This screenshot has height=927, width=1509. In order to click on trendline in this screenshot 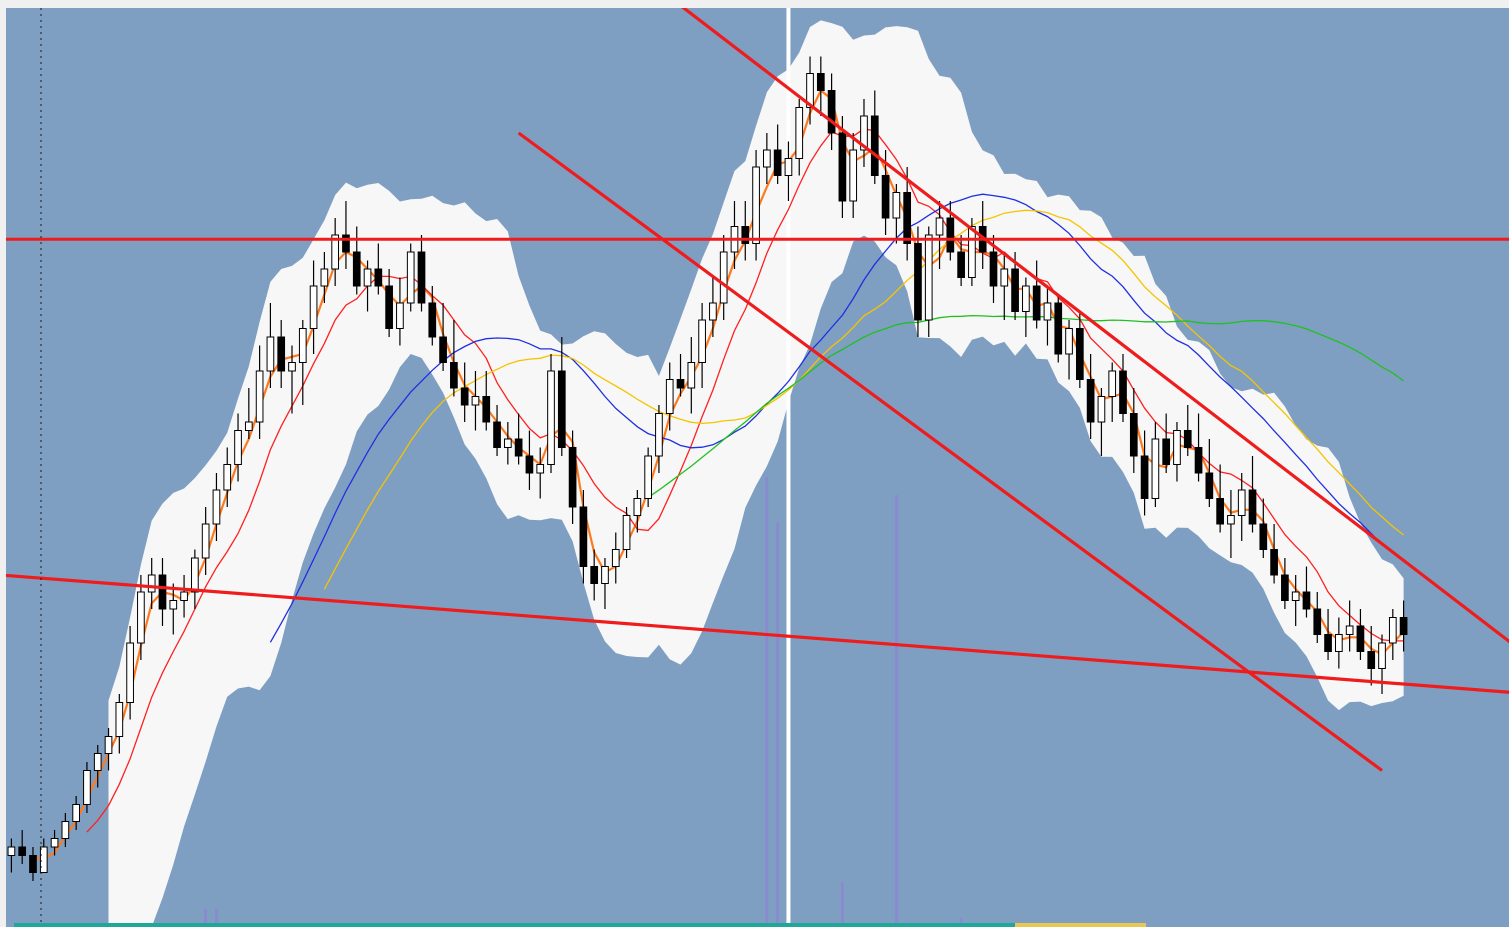, I will do `click(757, 633)`.